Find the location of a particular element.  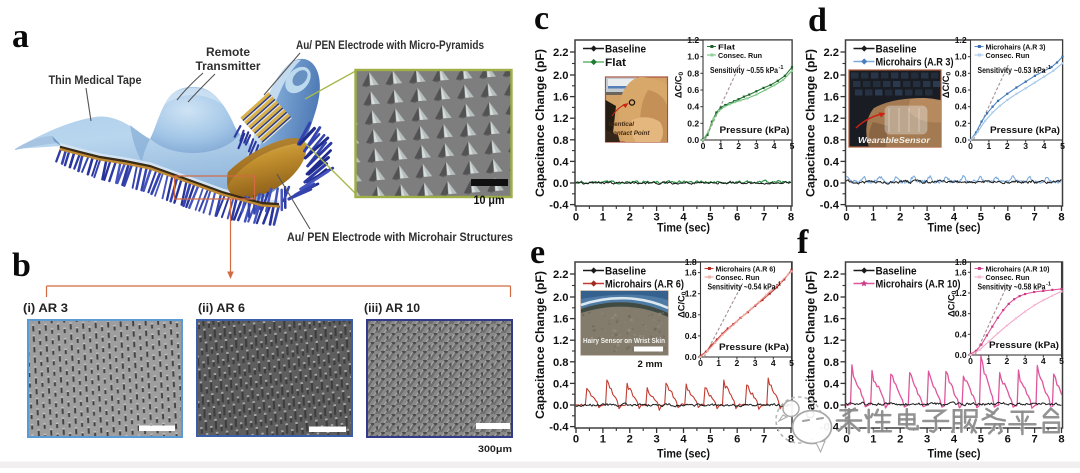

svg-text: f is located at coordinates (803, 242).